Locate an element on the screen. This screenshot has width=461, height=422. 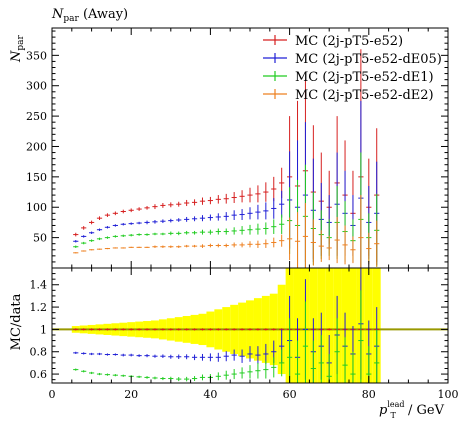
y-tick-label: 200 is located at coordinates (36, 146).